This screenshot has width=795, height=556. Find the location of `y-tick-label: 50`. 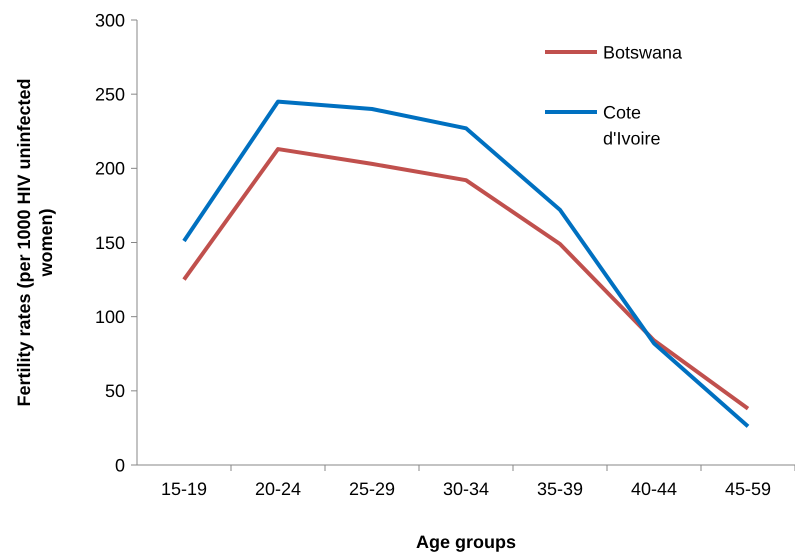

y-tick-label: 50 is located at coordinates (114, 391).